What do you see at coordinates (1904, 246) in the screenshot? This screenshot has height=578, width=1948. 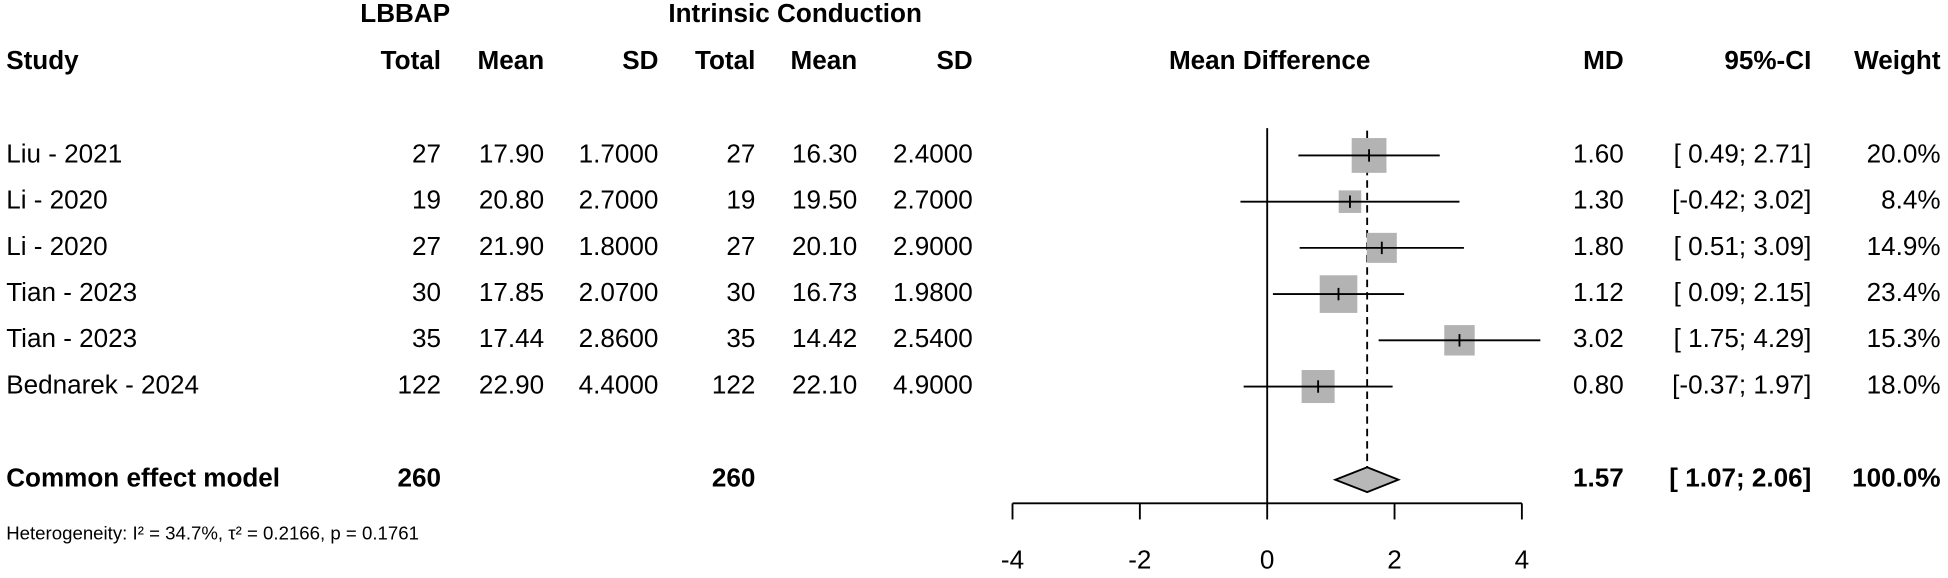 I see `weight-label: 14.9%` at bounding box center [1904, 246].